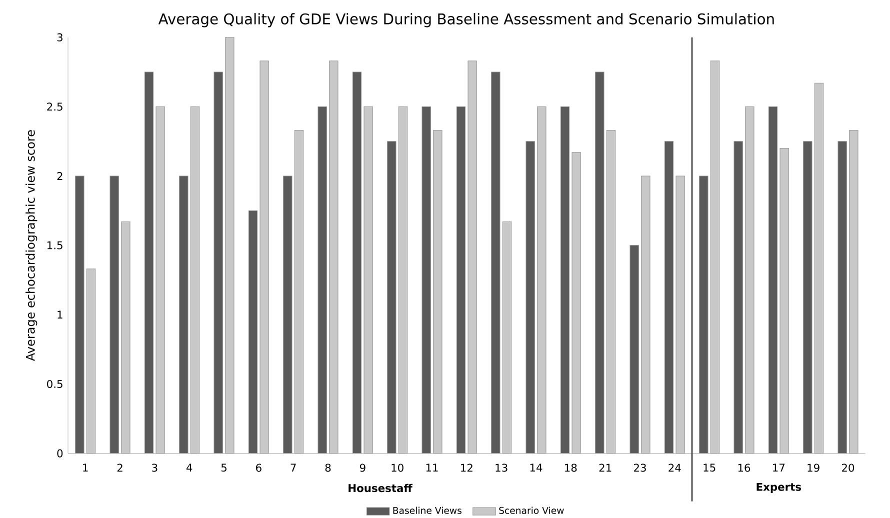  What do you see at coordinates (744, 468) in the screenshot?
I see `x-tick-label: 16` at bounding box center [744, 468].